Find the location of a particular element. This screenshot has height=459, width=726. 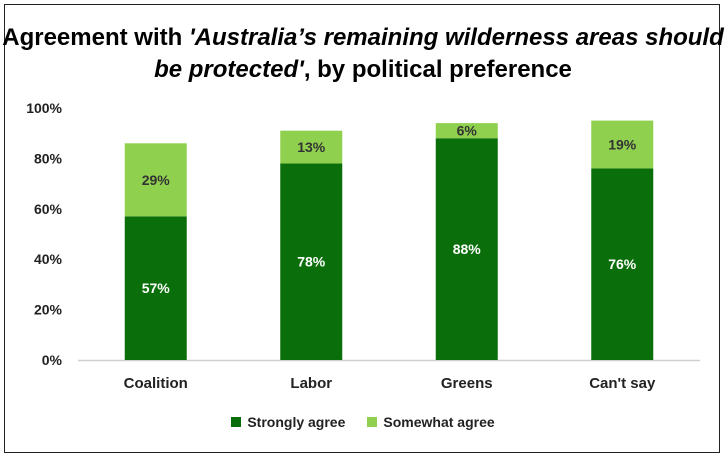

legend-swatch-strongly-agree is located at coordinates (236, 422).